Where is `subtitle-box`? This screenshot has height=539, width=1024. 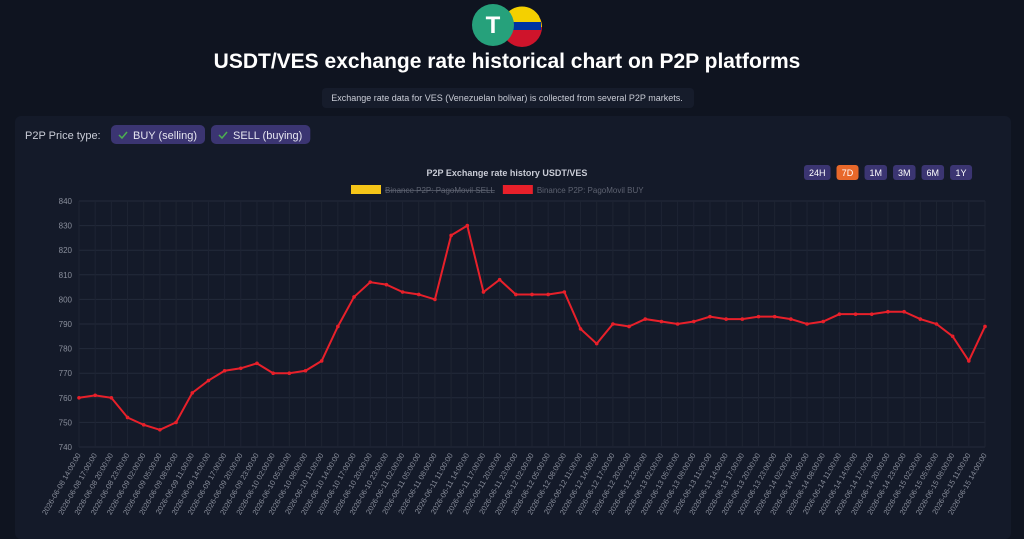 subtitle-box is located at coordinates (508, 98).